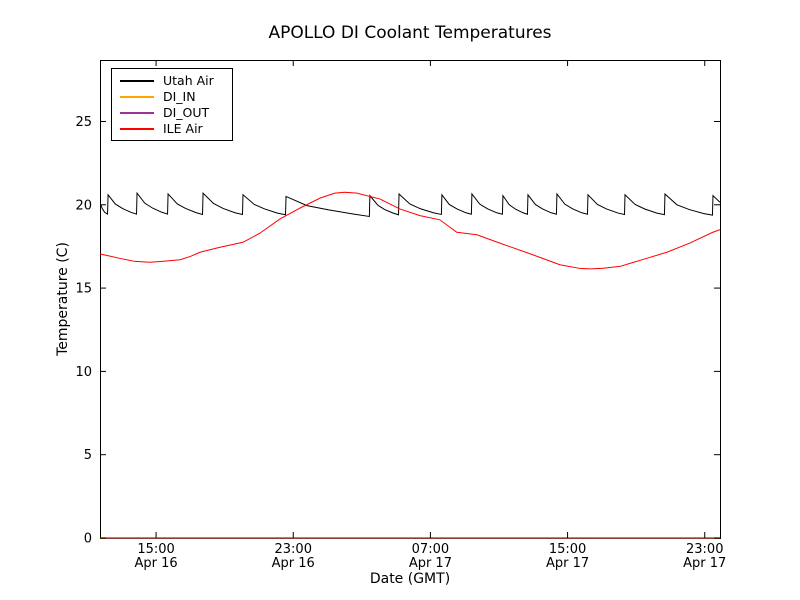 Image resolution: width=800 pixels, height=600 pixels. Describe the element at coordinates (183, 128) in the screenshot. I see `legend-label: ILE Air` at that location.